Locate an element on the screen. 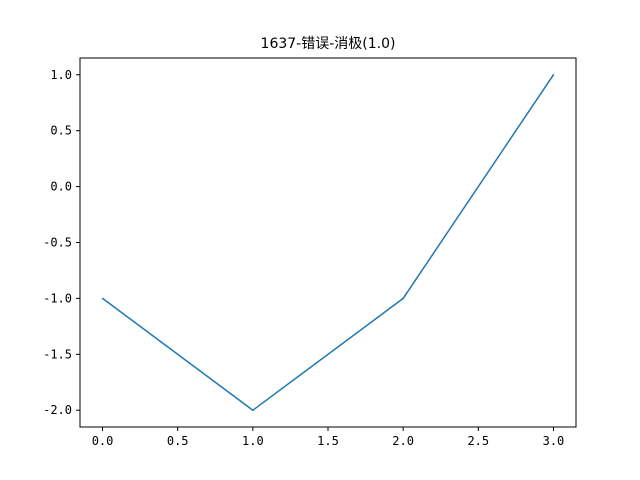 Image resolution: width=640 pixels, height=480 pixels. x-tick-label: 2.0 is located at coordinates (403, 441).